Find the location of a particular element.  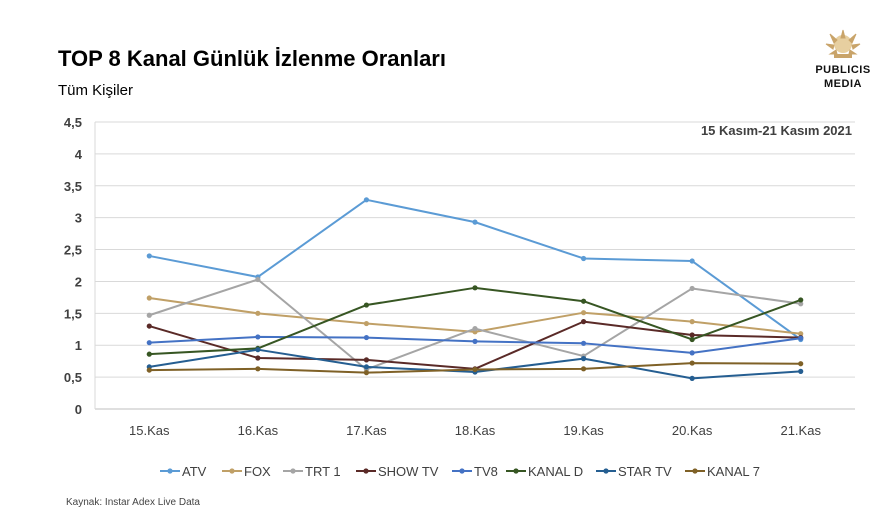

legend-label: TRT 1 is located at coordinates (323, 471).